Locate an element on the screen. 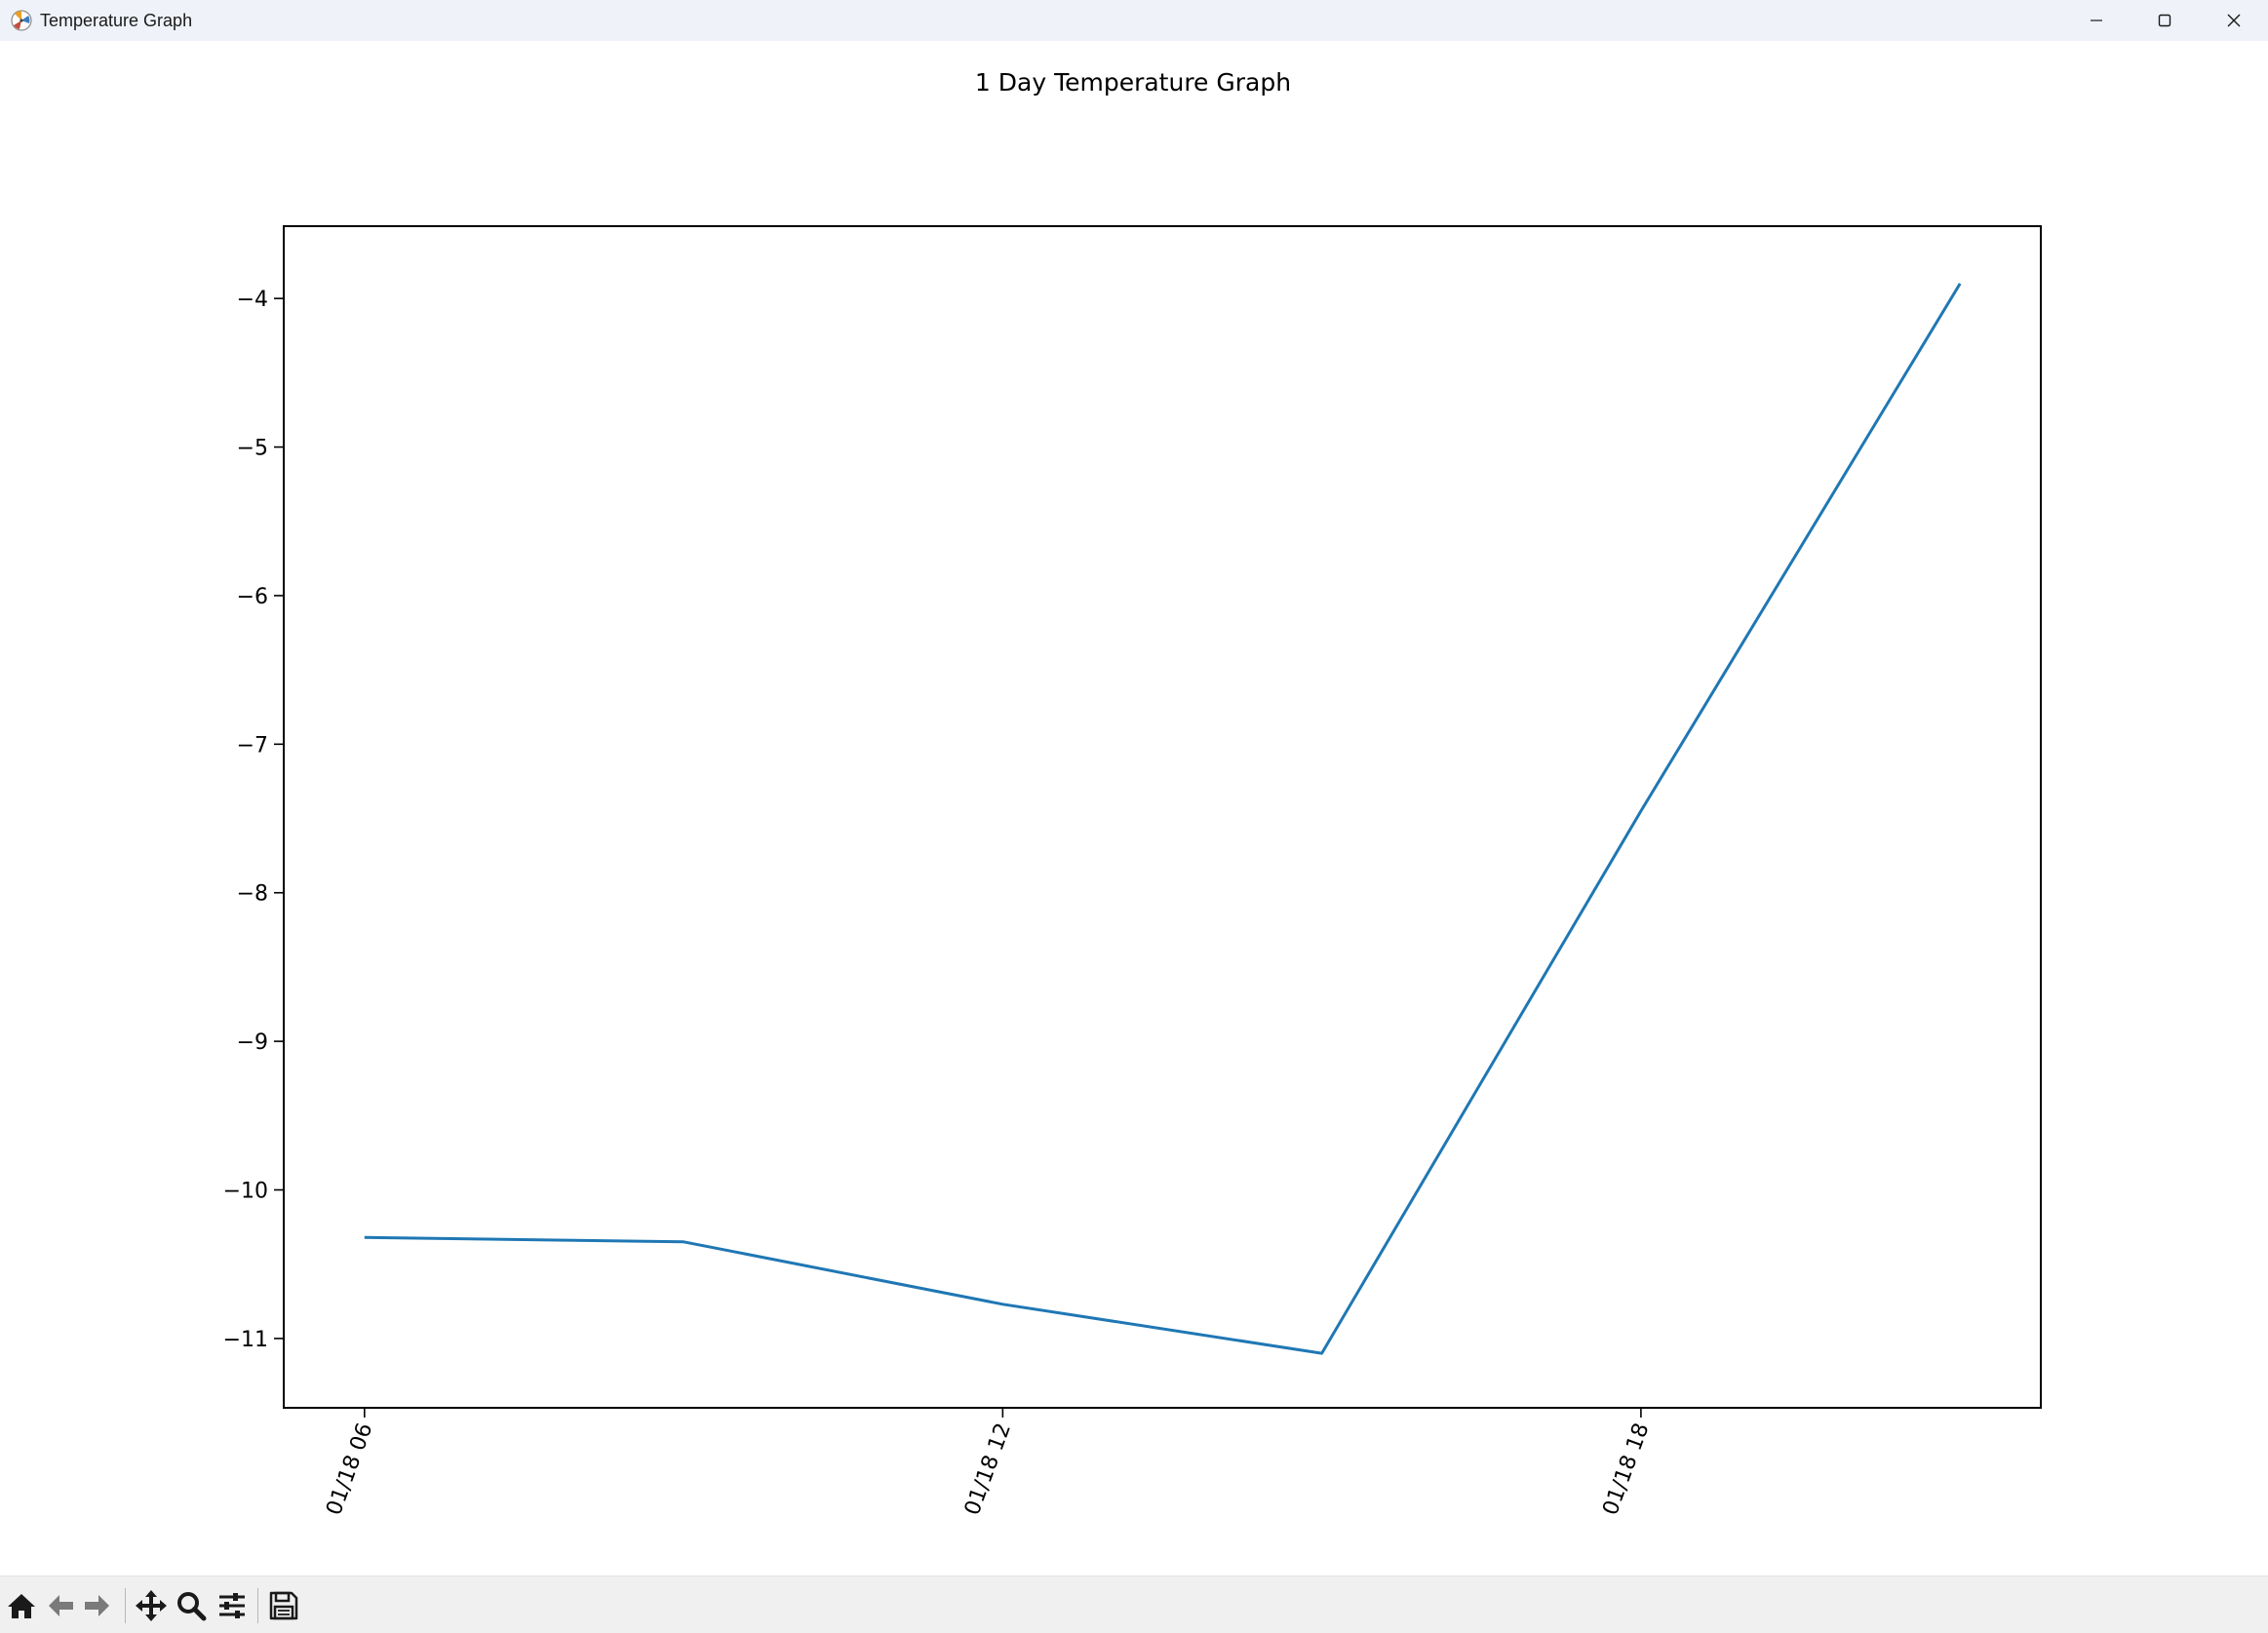  y-axis: −4 −5 −6 −7 −8 −9 −10 −11 is located at coordinates (254, 820).